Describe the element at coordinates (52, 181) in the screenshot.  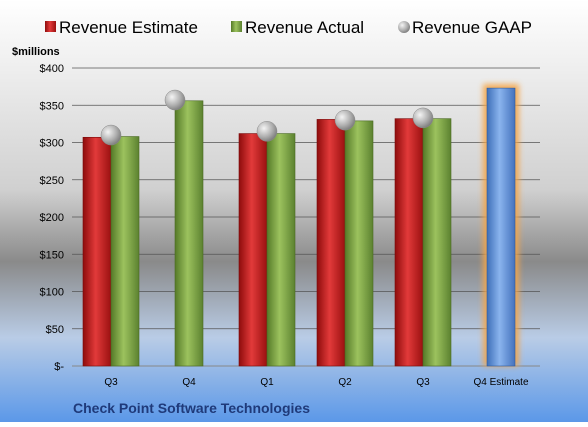
I see `y-tick-label: $250` at that location.